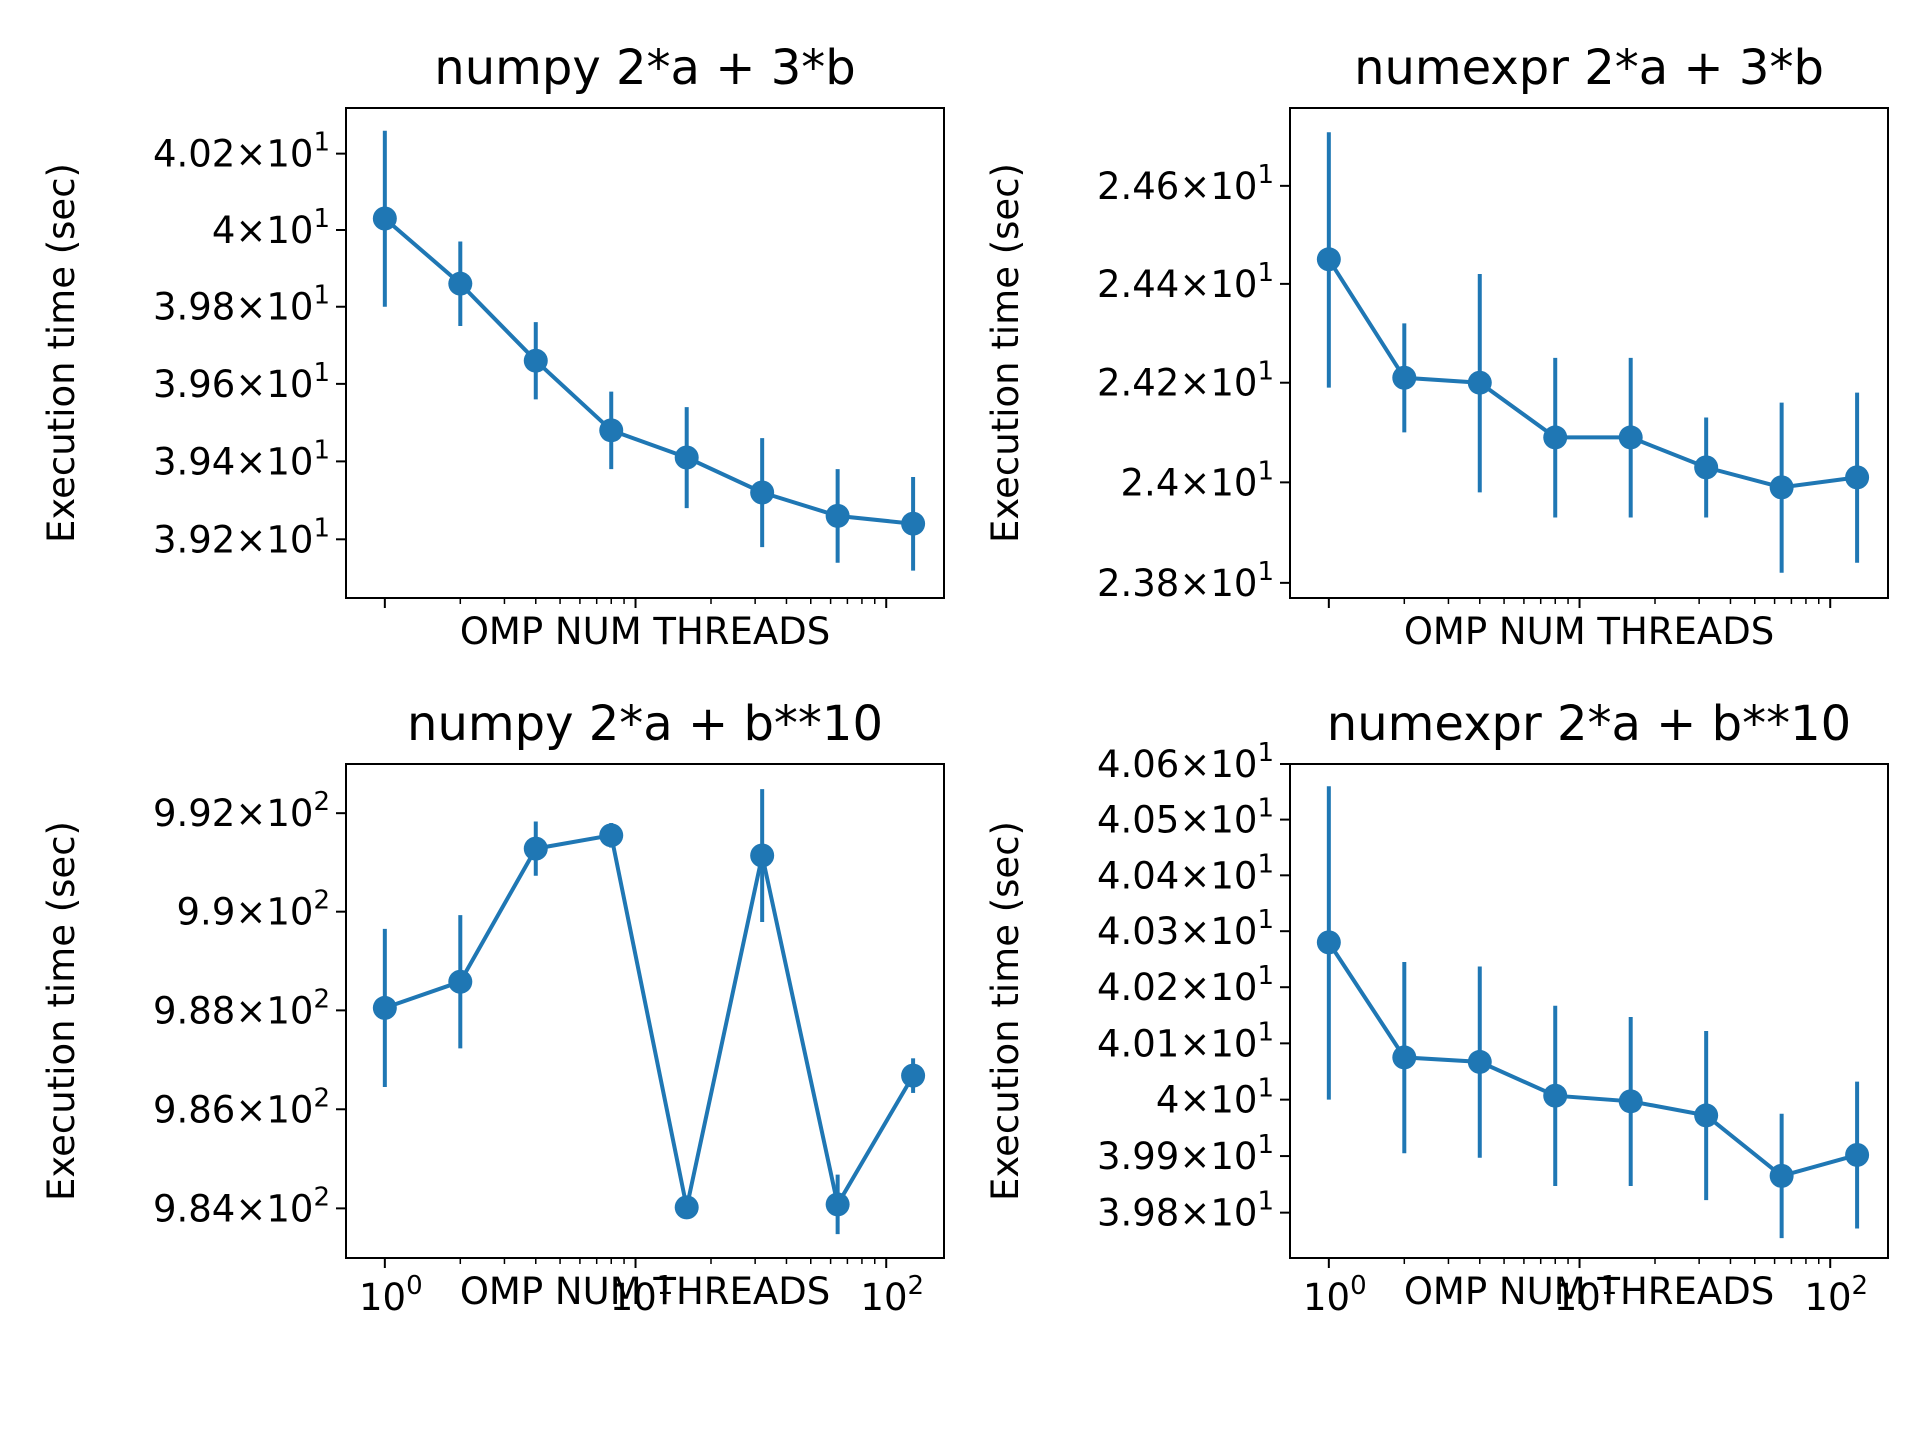  I want to click on y-tick-label: 9.9×102, so click(253, 910).